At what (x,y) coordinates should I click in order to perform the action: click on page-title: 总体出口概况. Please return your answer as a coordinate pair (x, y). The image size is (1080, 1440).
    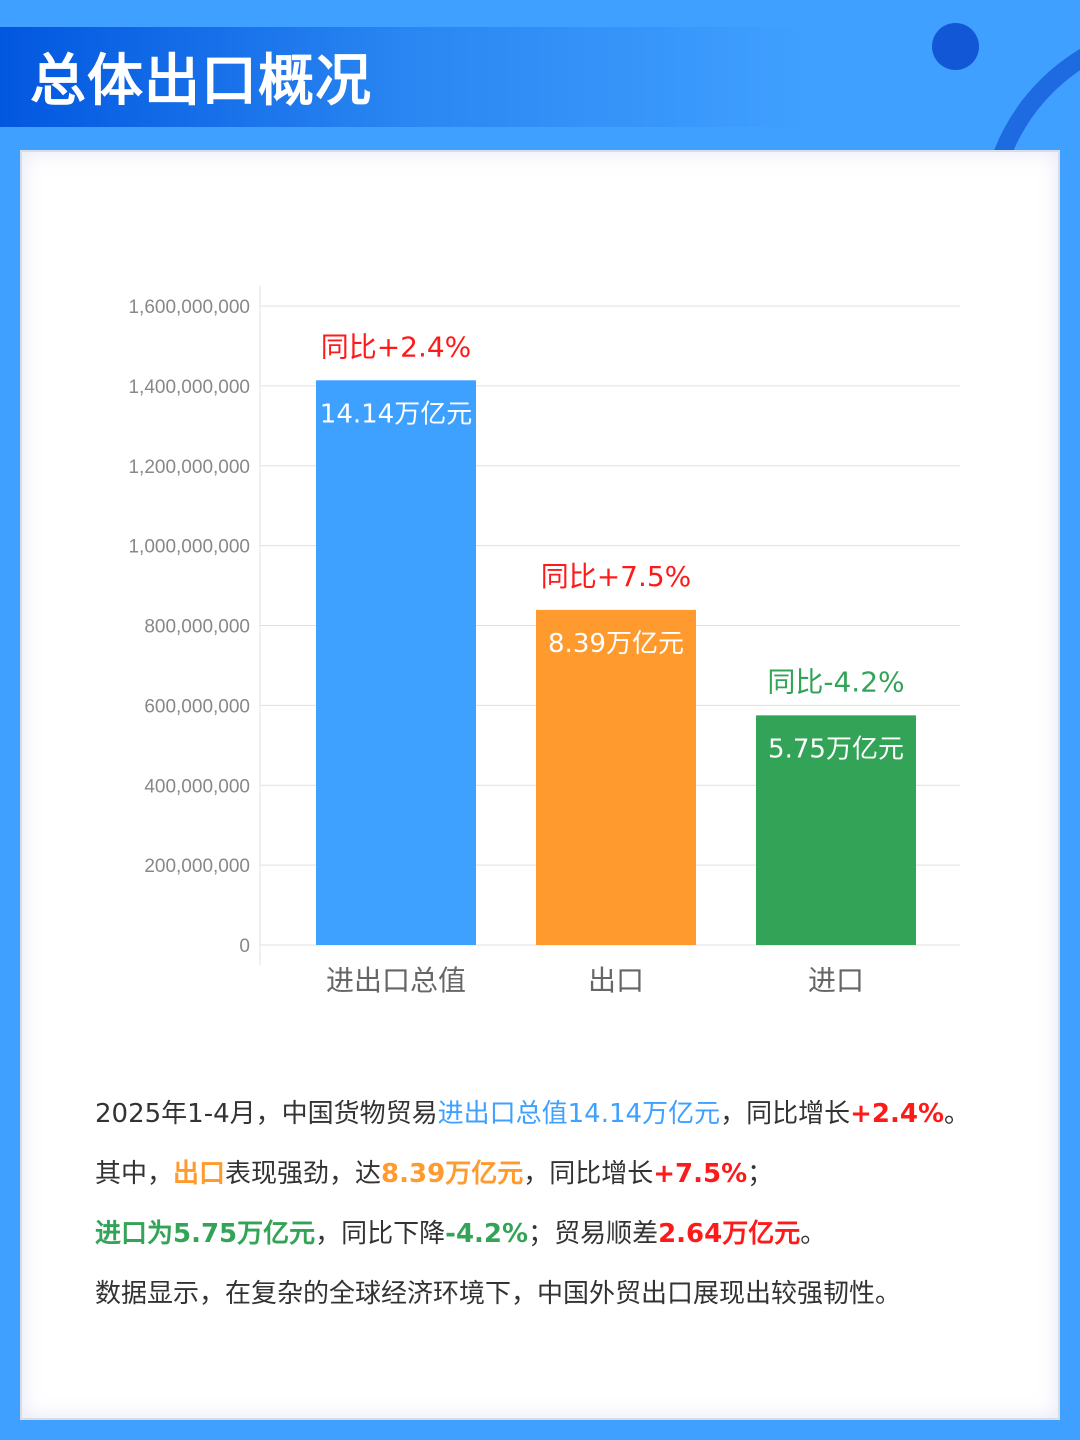
    Looking at the image, I should click on (201, 81).